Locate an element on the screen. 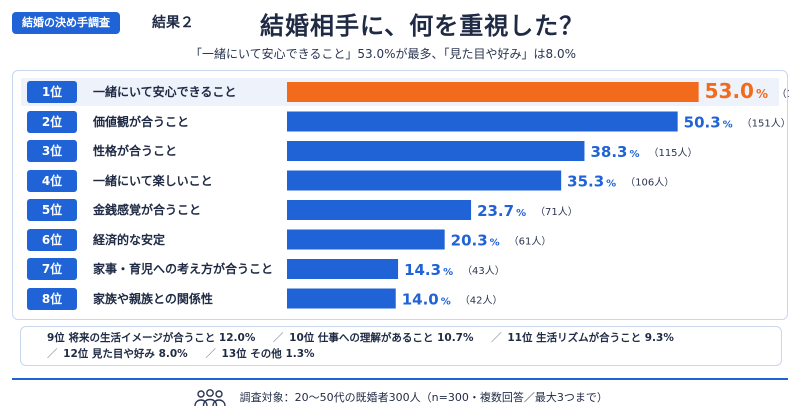 The image size is (800, 420). ranking-row: 1位 一緒にいて安心できること is located at coordinates (157, 92).